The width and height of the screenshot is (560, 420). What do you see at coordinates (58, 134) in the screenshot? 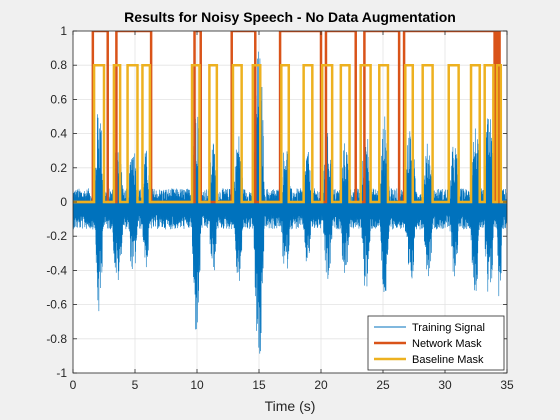
I see `y-tick-label: 0.4` at bounding box center [58, 134].